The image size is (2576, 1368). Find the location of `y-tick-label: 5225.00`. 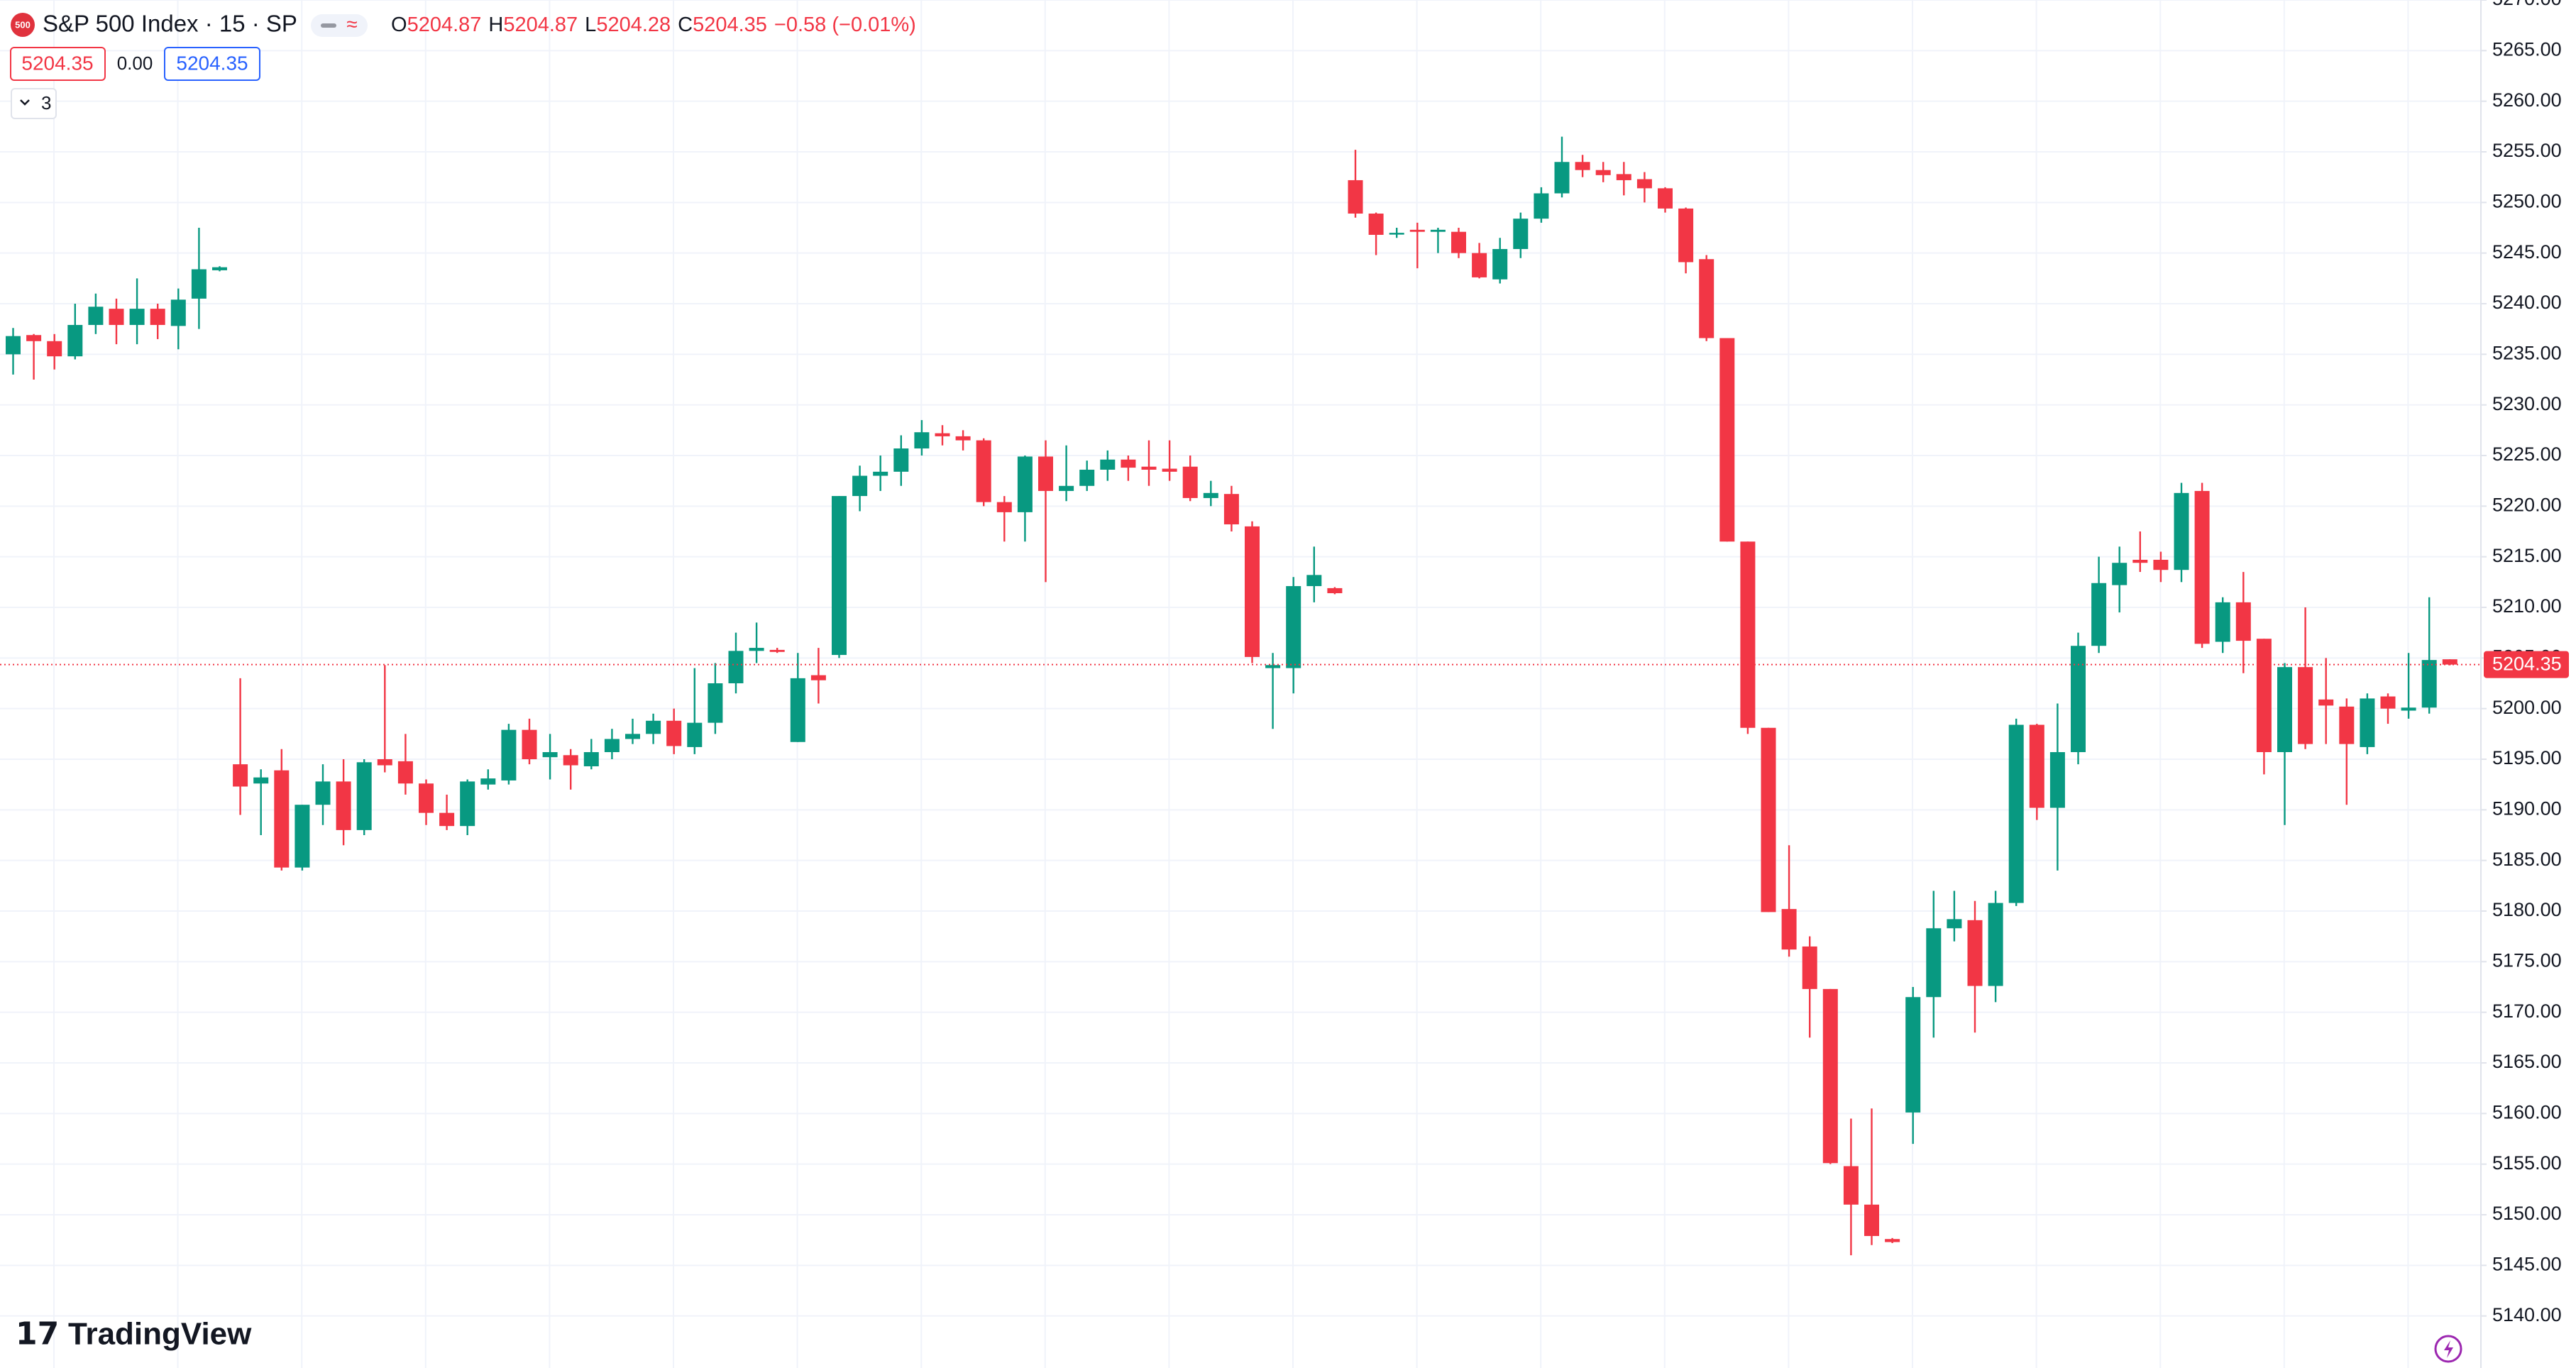

y-tick-label: 5225.00 is located at coordinates (2527, 454).